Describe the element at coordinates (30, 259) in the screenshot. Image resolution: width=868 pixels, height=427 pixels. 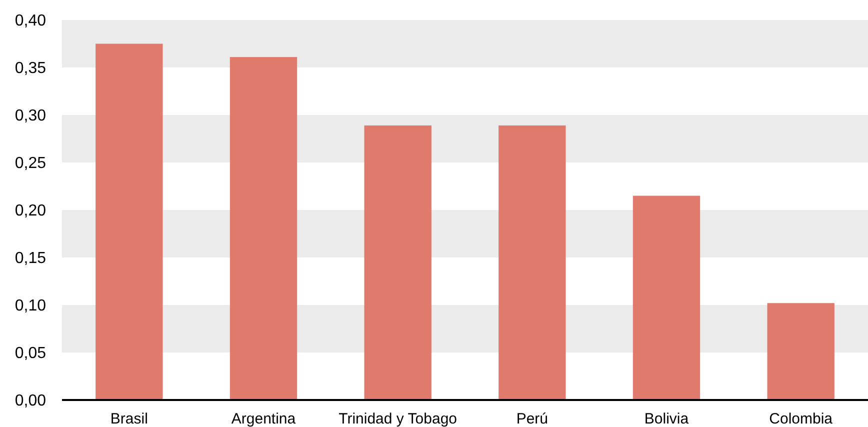
I see `y-tick-label: 0,15` at that location.